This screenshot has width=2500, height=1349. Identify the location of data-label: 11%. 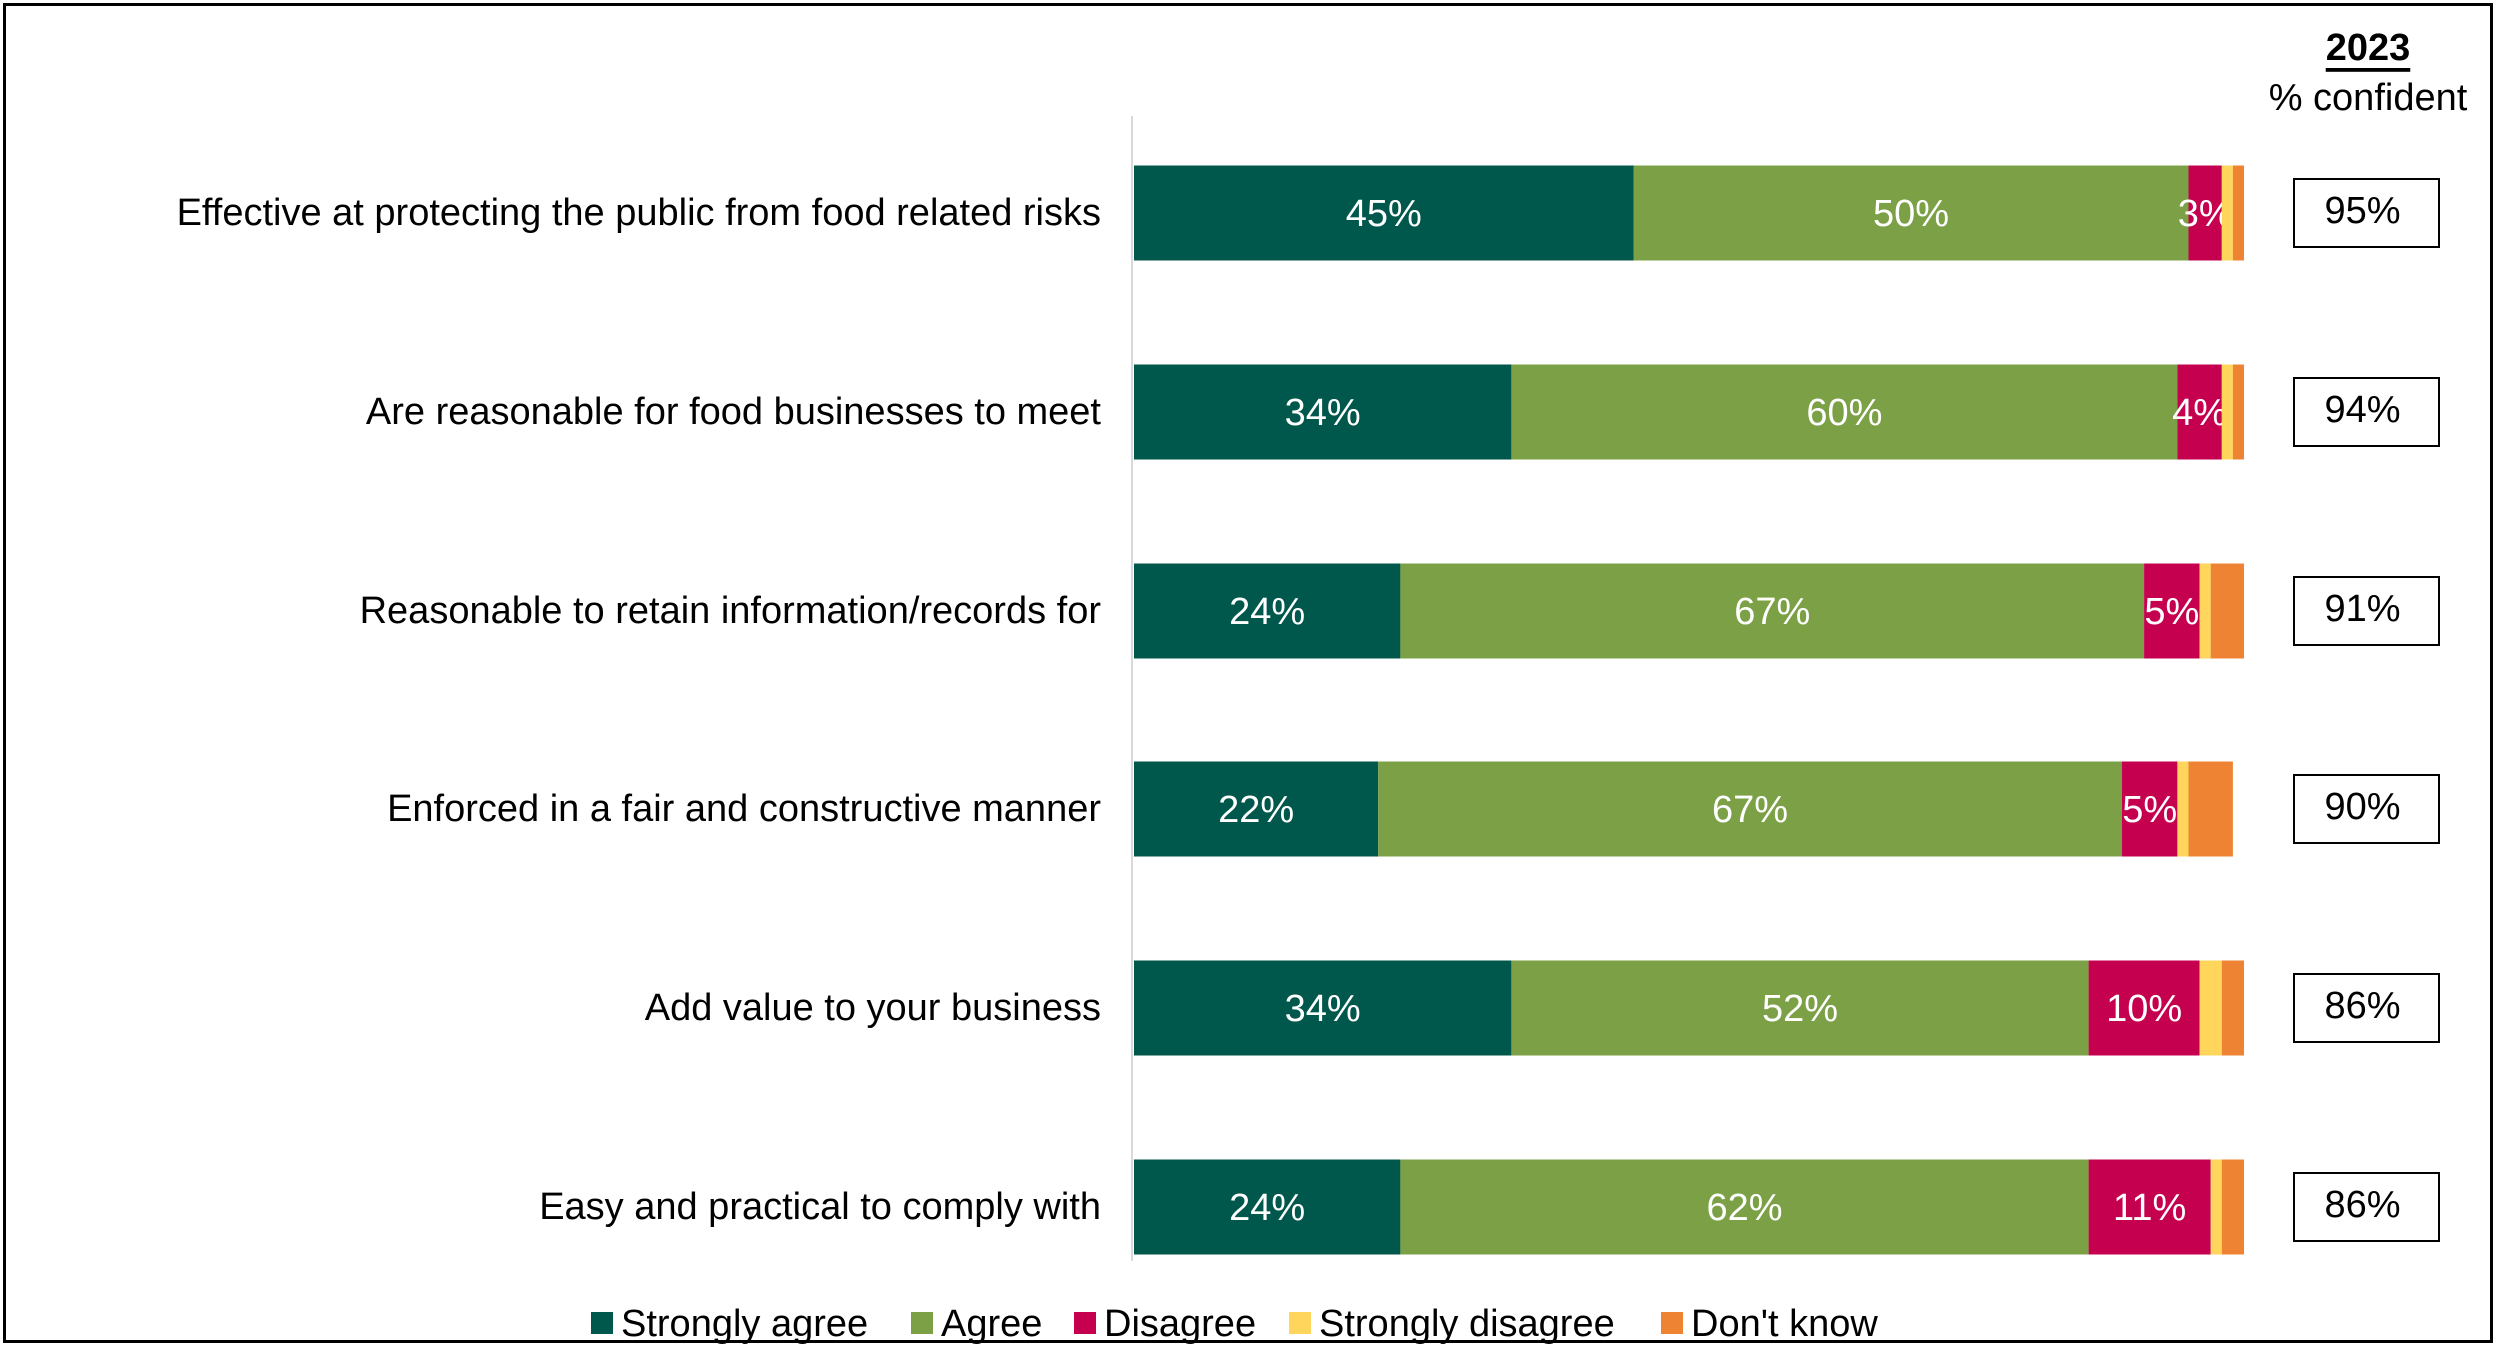
(2149, 1208).